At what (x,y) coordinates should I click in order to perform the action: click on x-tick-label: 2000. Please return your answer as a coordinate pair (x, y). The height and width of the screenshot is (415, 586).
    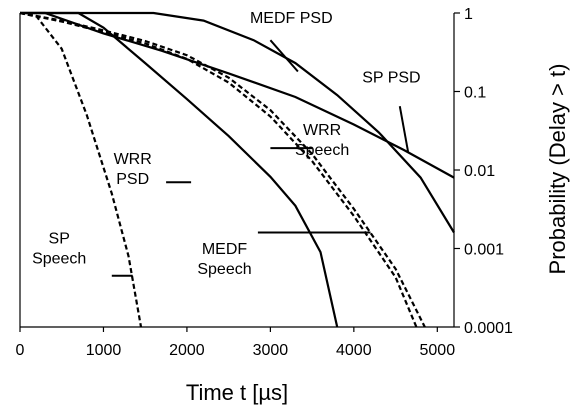
    Looking at the image, I should click on (187, 350).